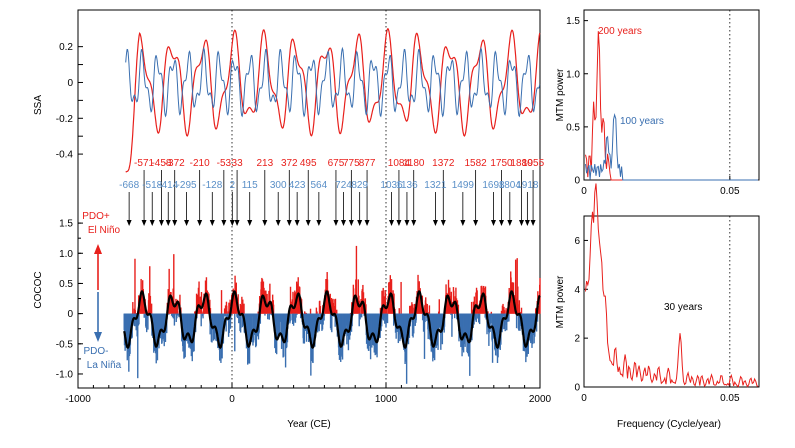 The width and height of the screenshot is (795, 448). I want to click on blue-event-label: 1321, so click(435, 185).